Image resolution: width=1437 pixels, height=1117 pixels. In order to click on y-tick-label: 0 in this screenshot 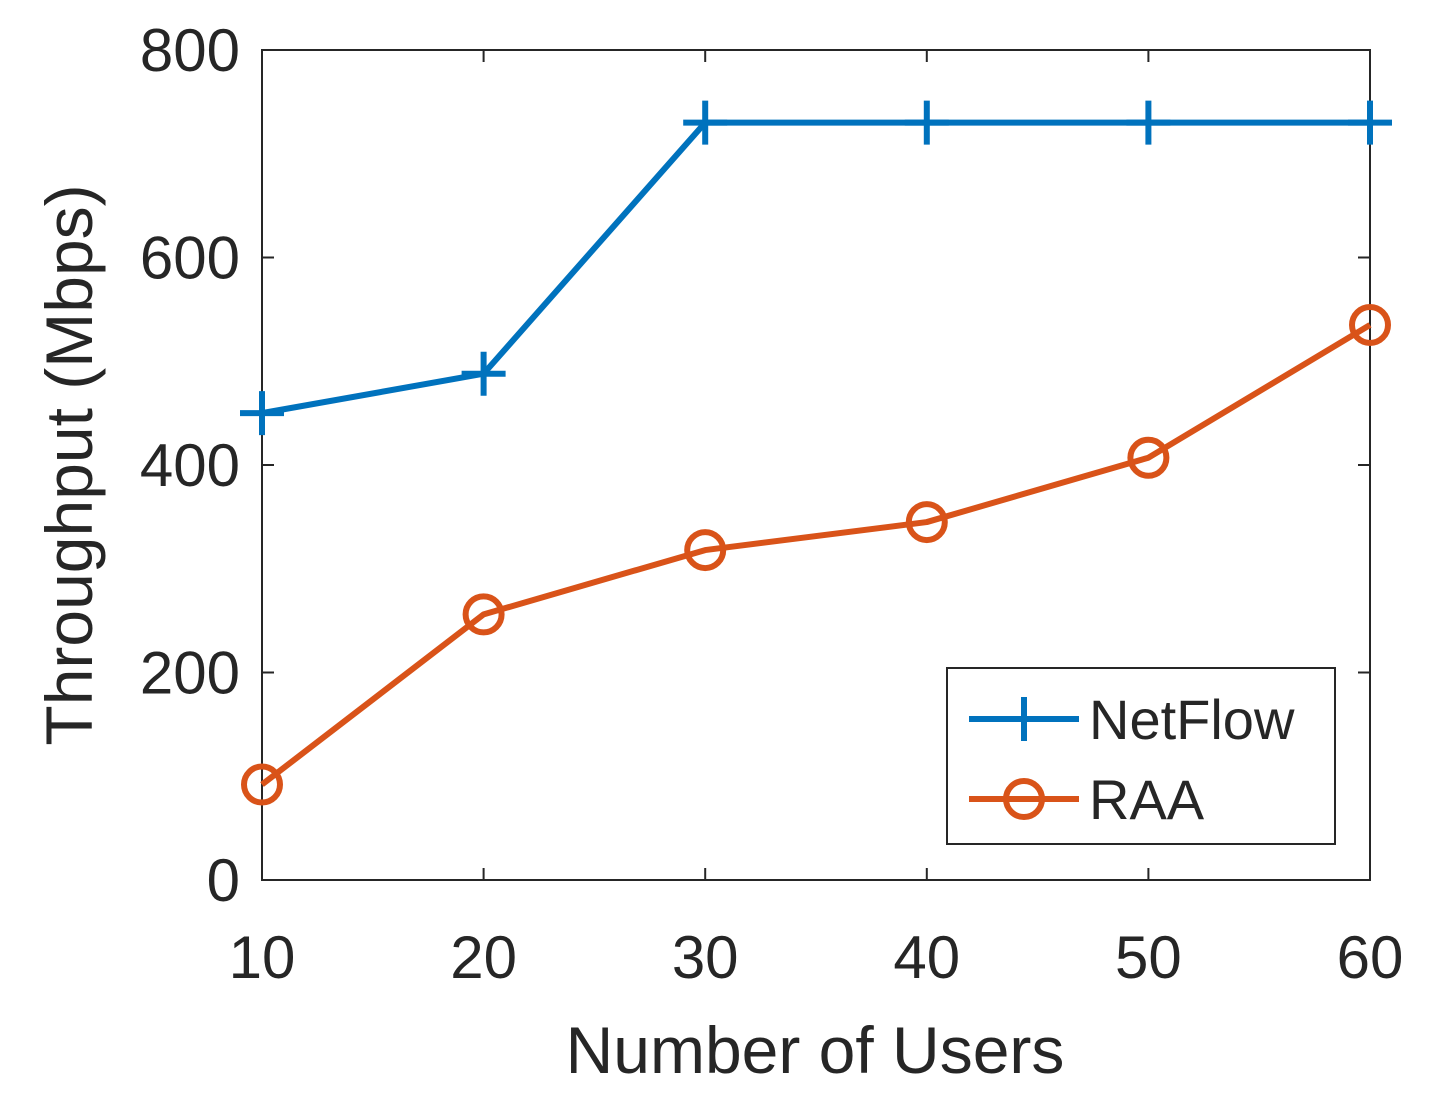, I will do `click(223, 880)`.